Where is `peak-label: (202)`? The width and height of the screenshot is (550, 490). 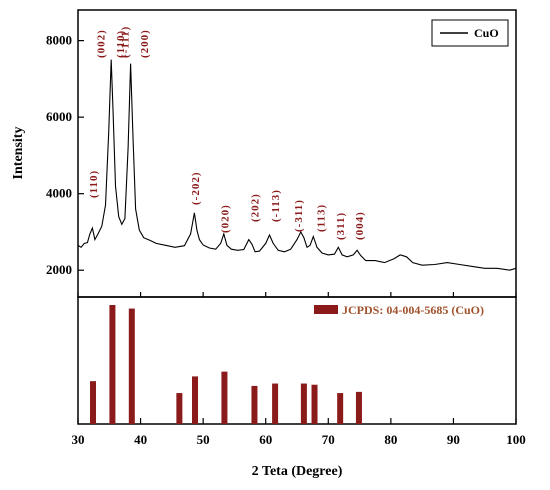 peak-label: (202) is located at coordinates (255, 207).